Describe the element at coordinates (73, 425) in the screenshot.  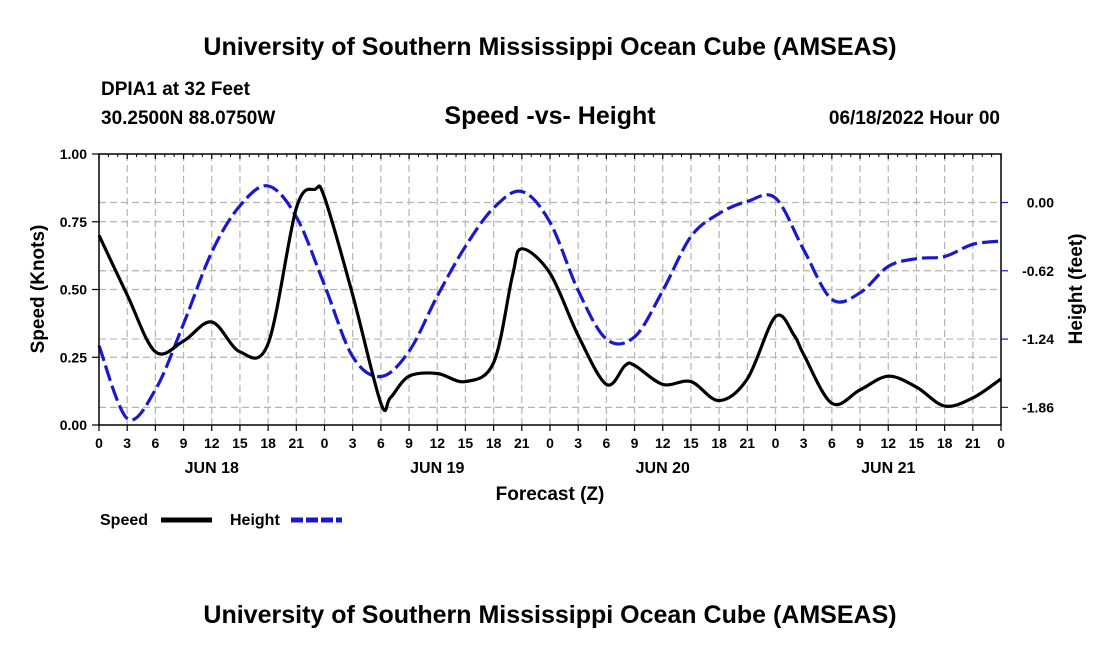
I see `y-tick-label: 0.00` at that location.